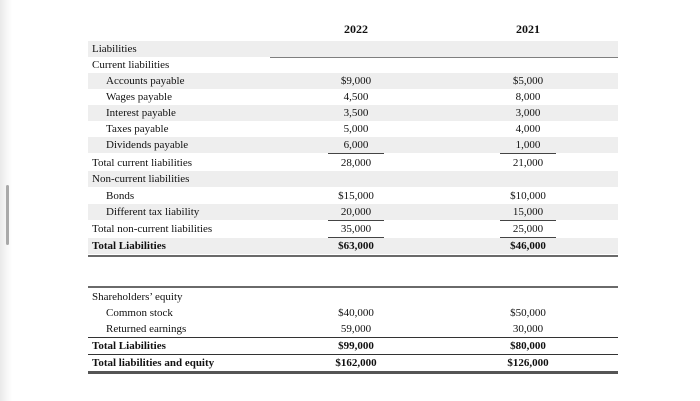 Image resolution: width=700 pixels, height=401 pixels. I want to click on double-rule, so click(353, 372).